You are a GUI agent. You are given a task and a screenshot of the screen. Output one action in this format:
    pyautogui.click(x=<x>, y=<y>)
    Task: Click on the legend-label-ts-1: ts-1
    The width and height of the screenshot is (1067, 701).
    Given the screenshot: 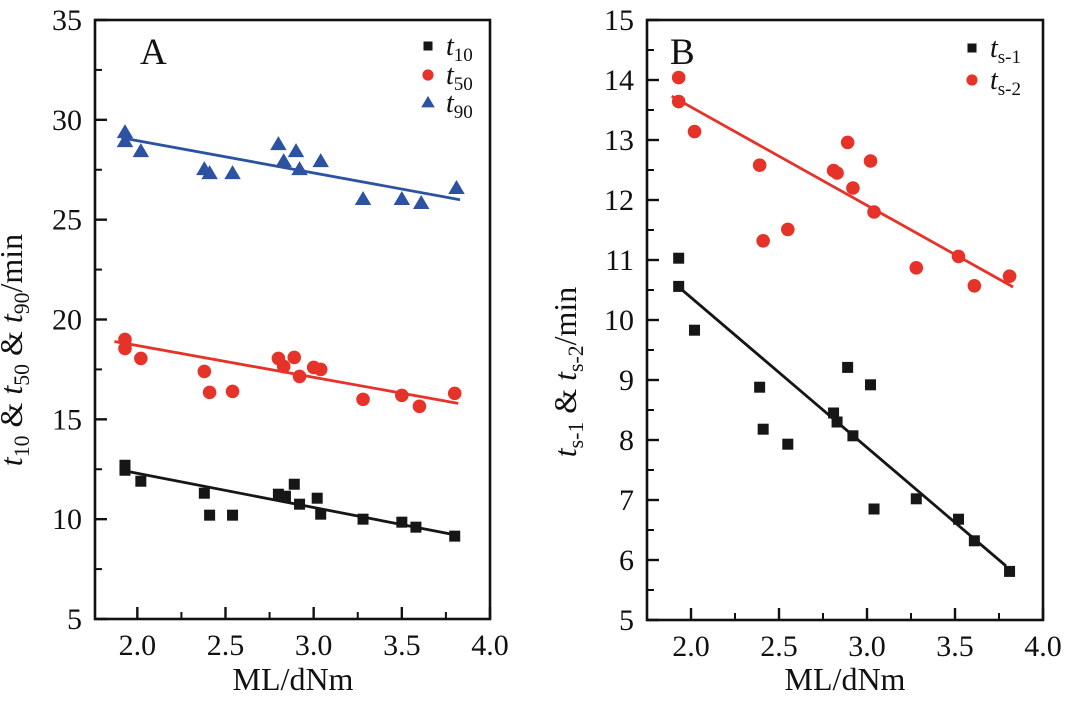 What is the action you would take?
    pyautogui.click(x=1005, y=50)
    